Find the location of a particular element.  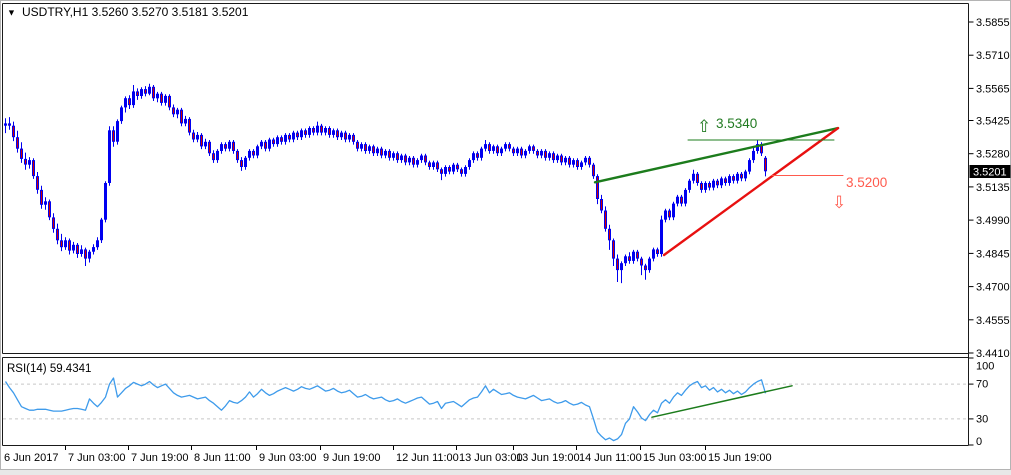

time-tick-label: 9 Jun 03:00 is located at coordinates (288, 458).